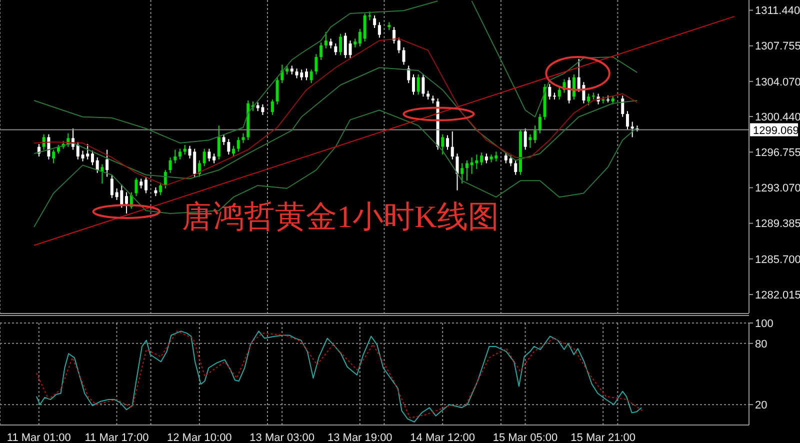  What do you see at coordinates (764, 324) in the screenshot?
I see `y-tick-label: 100` at bounding box center [764, 324].